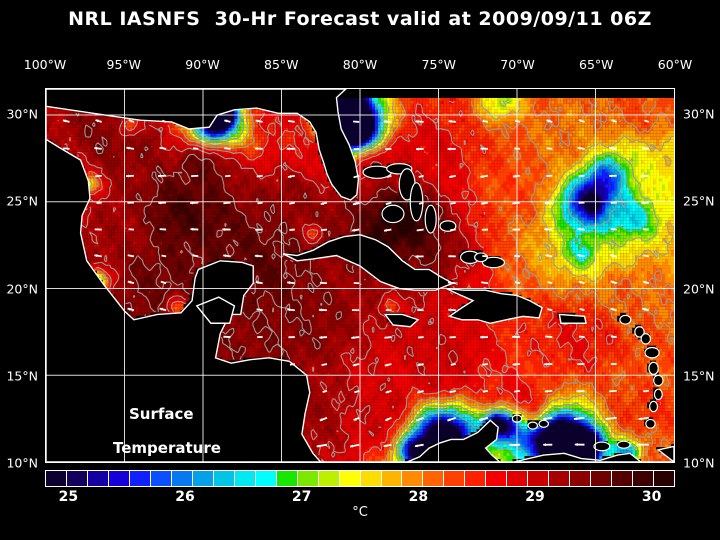 The height and width of the screenshot is (540, 720). Describe the element at coordinates (517, 64) in the screenshot. I see `lon-tick-6: 70°W` at that location.